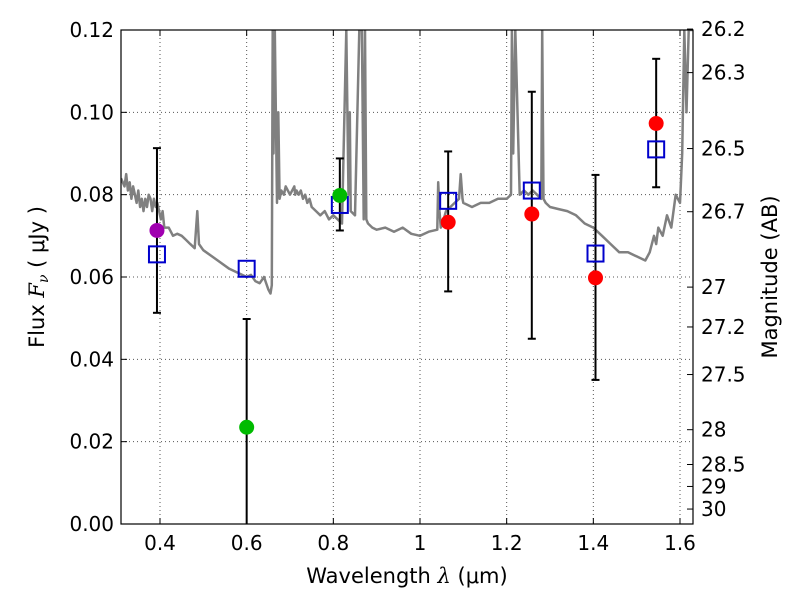 This screenshot has height=600, width=800. What do you see at coordinates (723, 375) in the screenshot?
I see `mag-tick-label-6: 27.5` at bounding box center [723, 375].